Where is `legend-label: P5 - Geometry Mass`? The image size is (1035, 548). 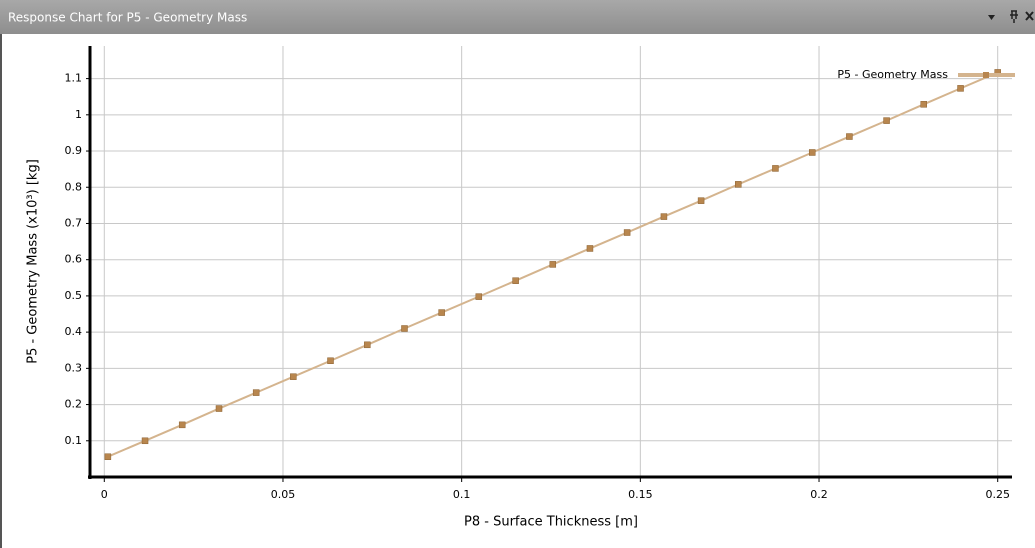 legend-label: P5 - Geometry Mass is located at coordinates (892, 74).